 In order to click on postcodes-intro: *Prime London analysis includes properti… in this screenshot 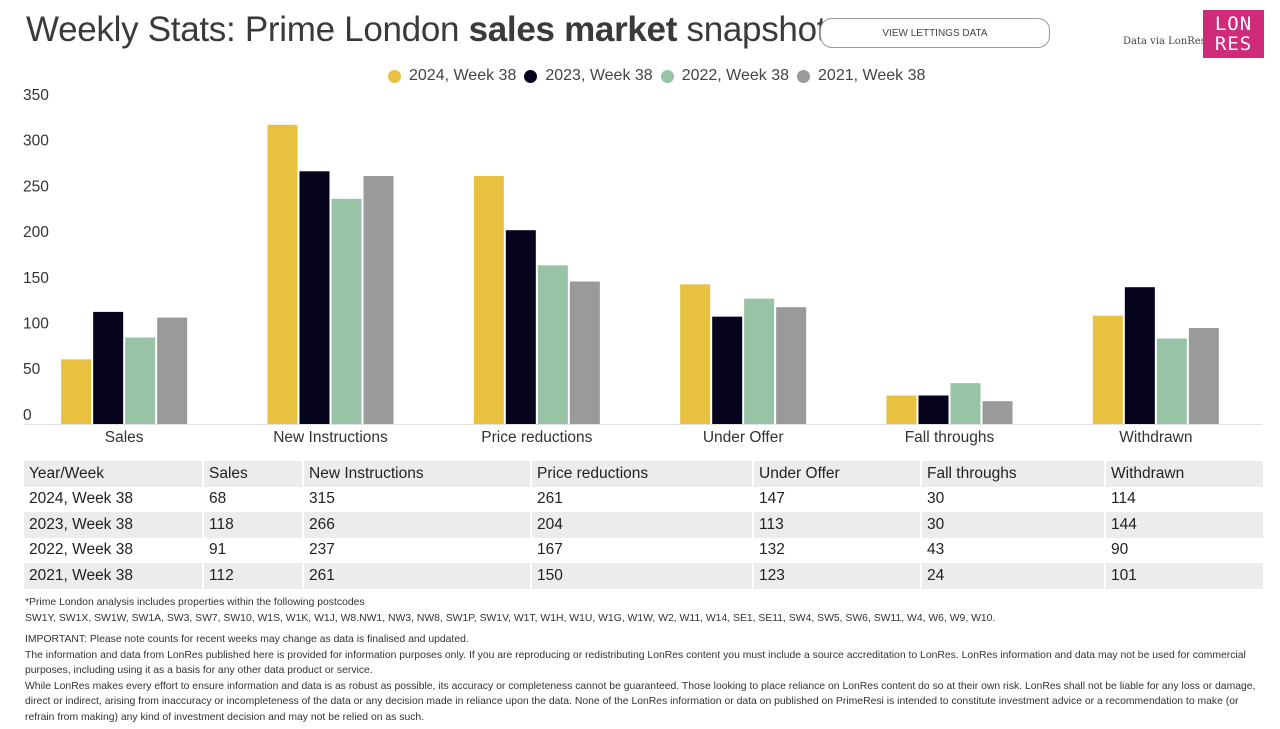, I will do `click(195, 602)`.